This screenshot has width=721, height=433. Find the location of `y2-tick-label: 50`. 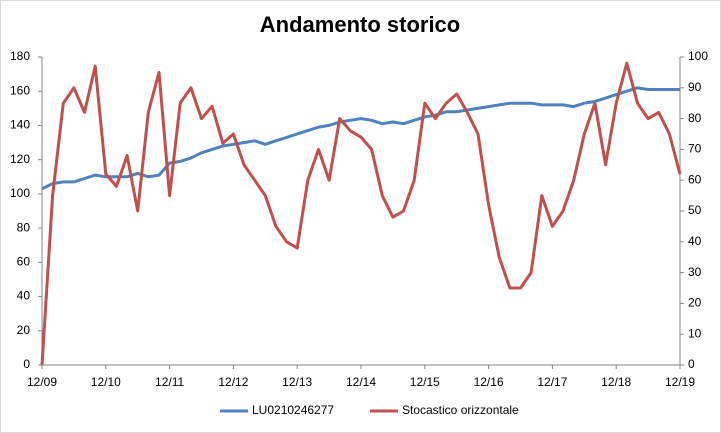

y2-tick-label: 50 is located at coordinates (695, 210).